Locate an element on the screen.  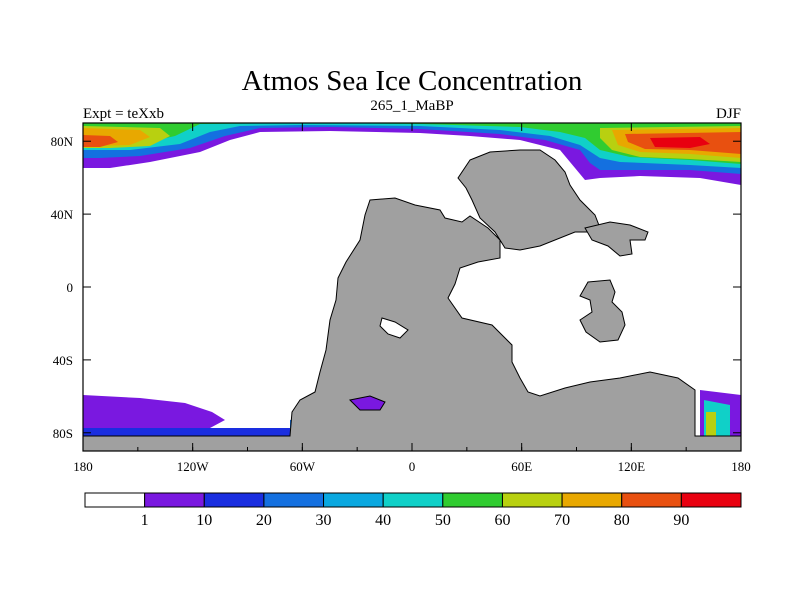
colorbar-label: 90 is located at coordinates (681, 520).